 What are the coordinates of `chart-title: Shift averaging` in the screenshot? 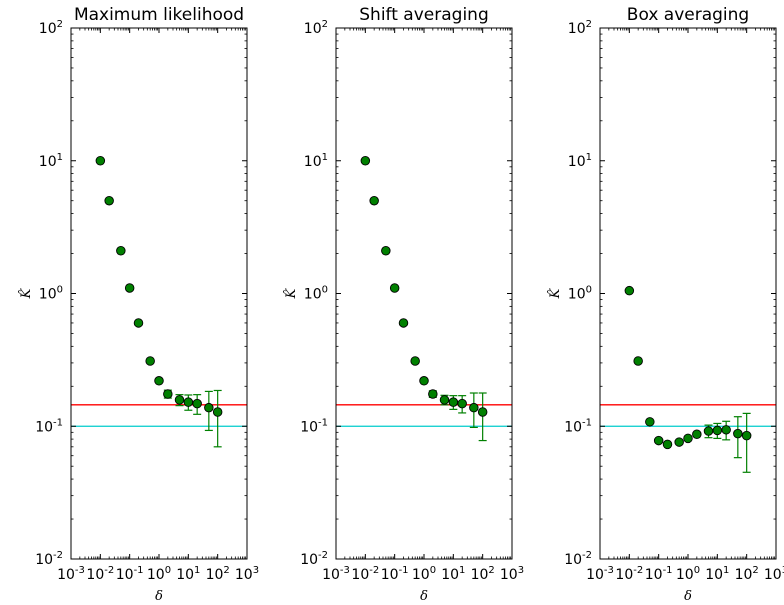 It's located at (423, 15).